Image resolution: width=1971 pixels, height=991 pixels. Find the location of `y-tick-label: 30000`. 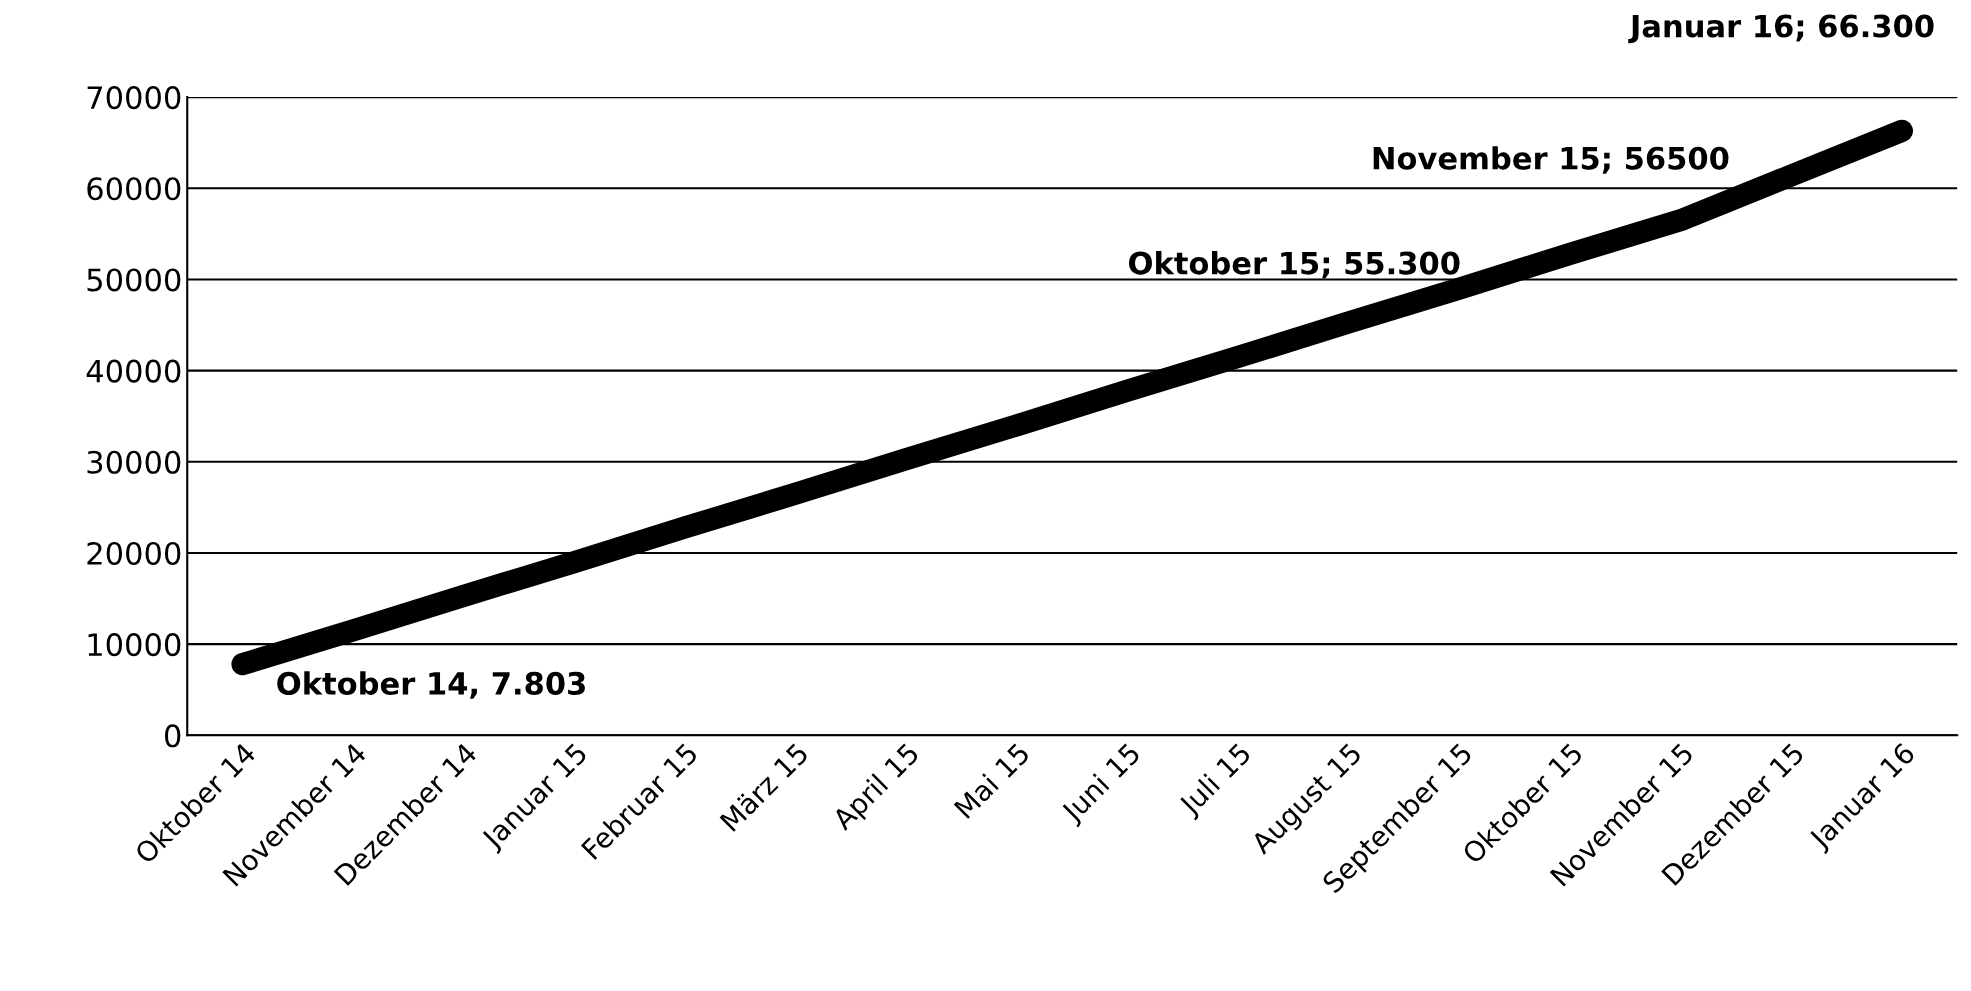

y-tick-label: 30000 is located at coordinates (134, 462).